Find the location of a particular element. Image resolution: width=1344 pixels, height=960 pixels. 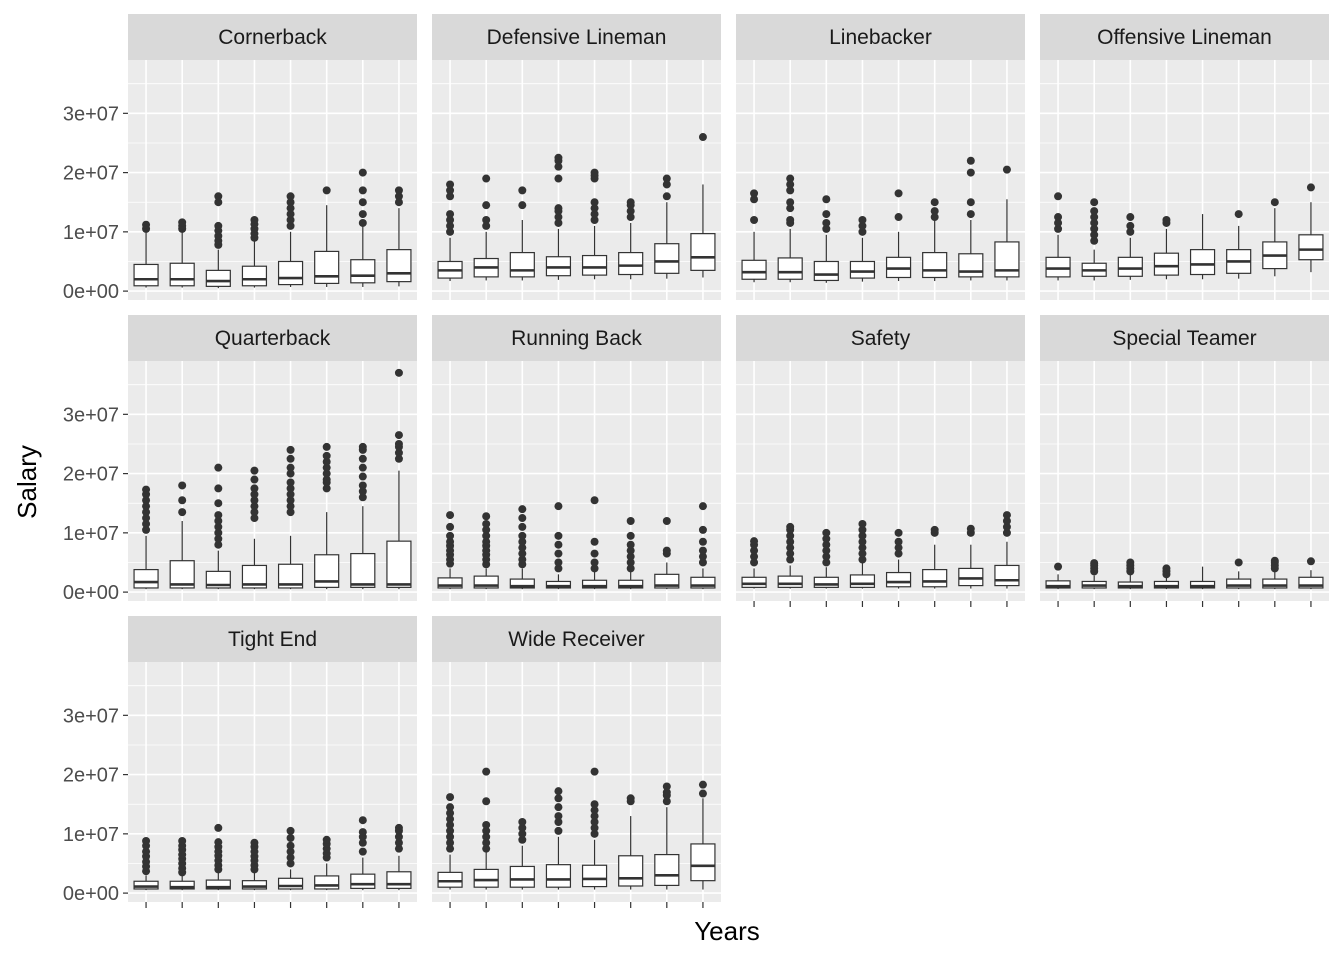

y-tick-label: 1e+07 is located at coordinates (91, 835).